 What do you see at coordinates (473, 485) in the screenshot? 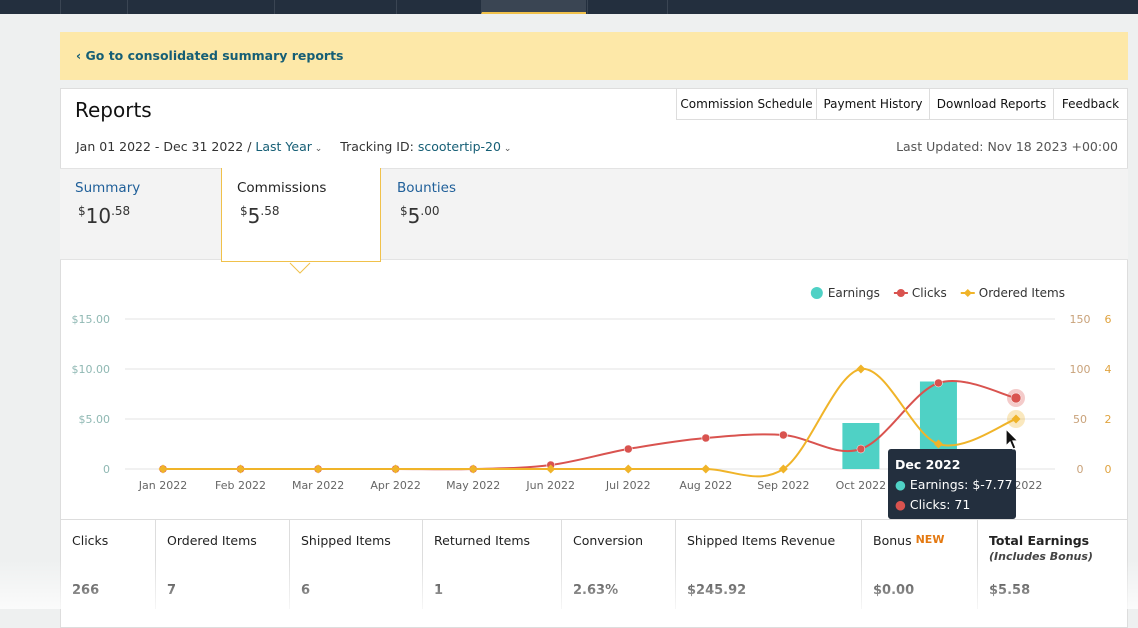
I see `x-tick-label: May 2022` at bounding box center [473, 485].